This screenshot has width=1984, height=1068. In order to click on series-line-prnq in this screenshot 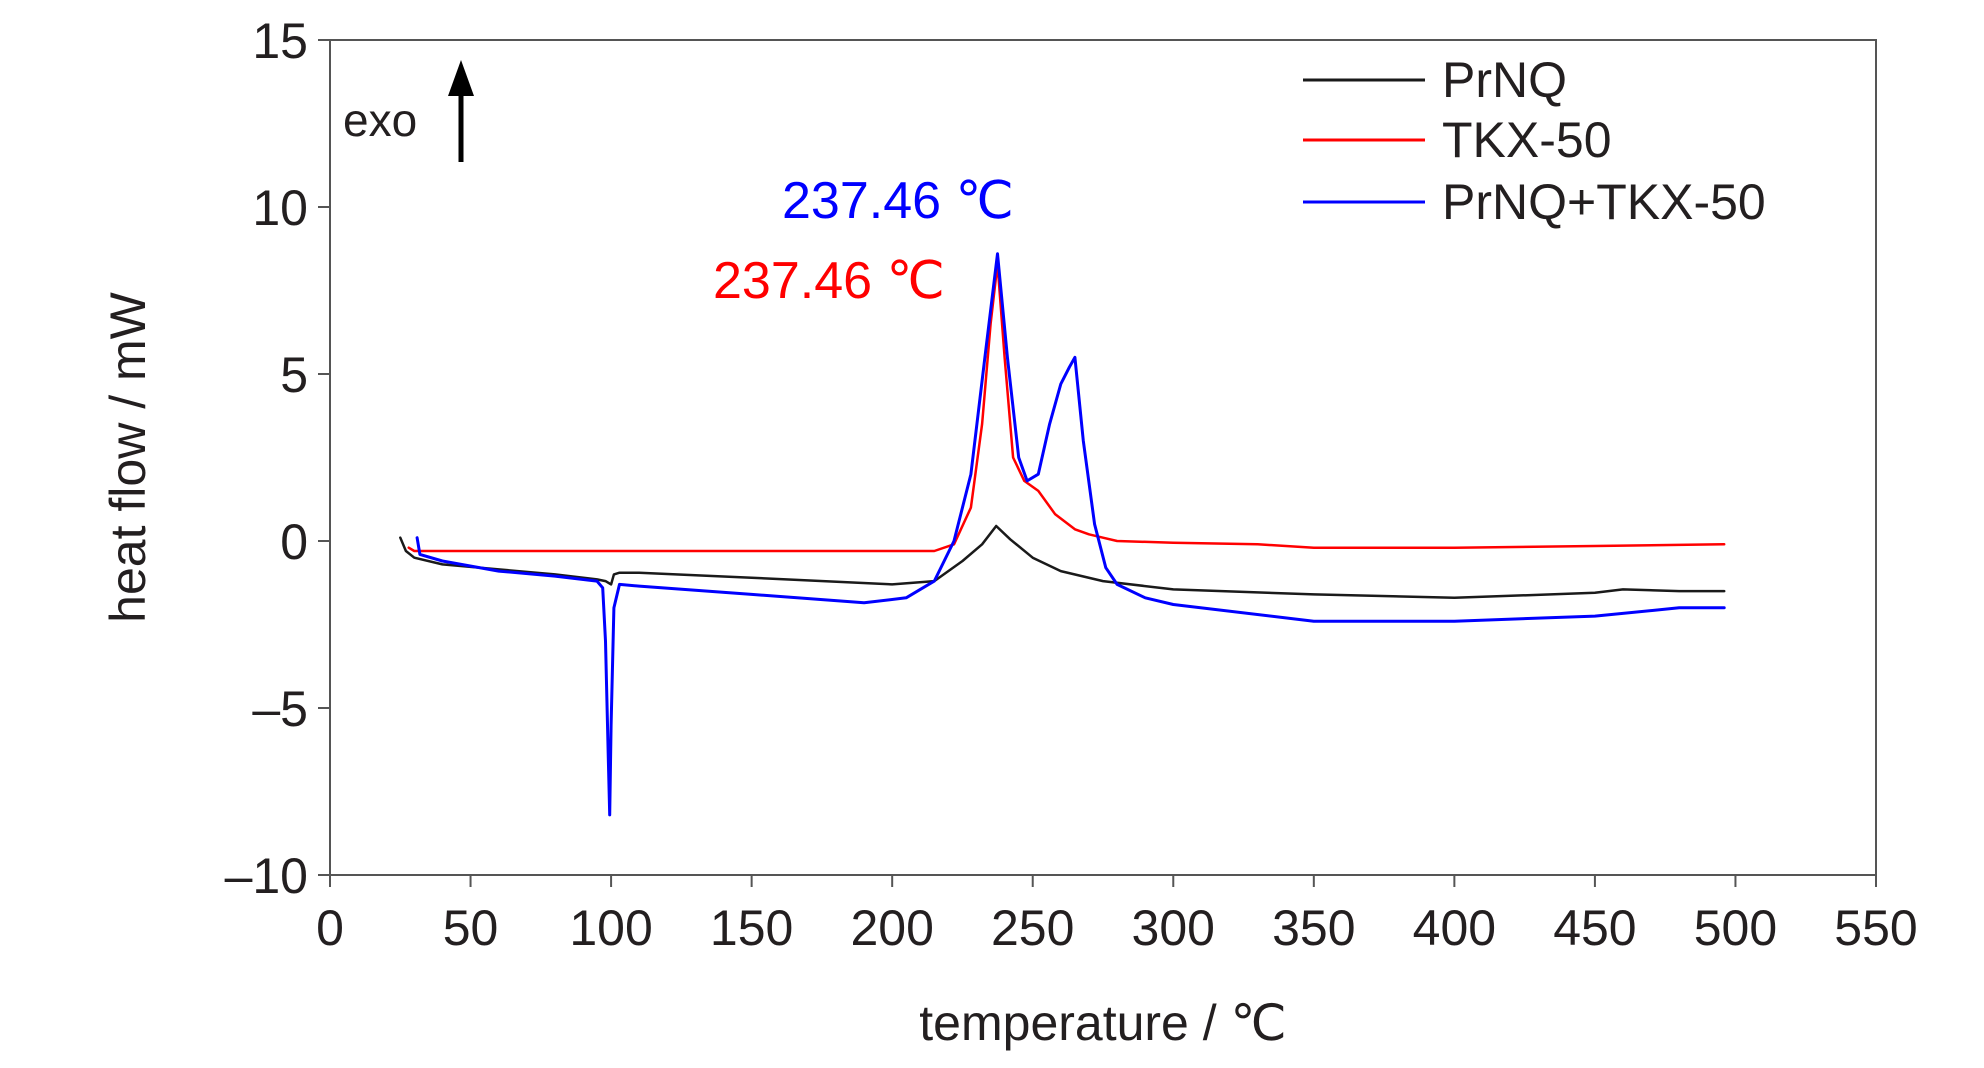, I will do `click(1062, 562)`.